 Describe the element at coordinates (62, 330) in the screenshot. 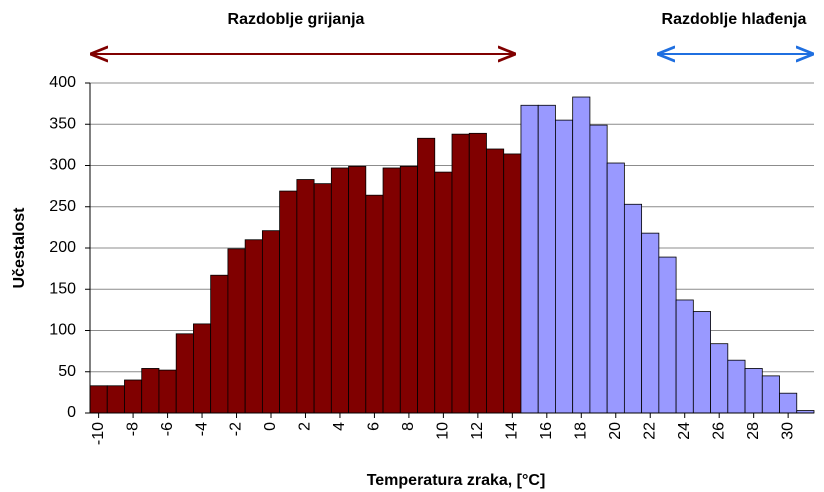

I see `y-tick-label: 100` at that location.